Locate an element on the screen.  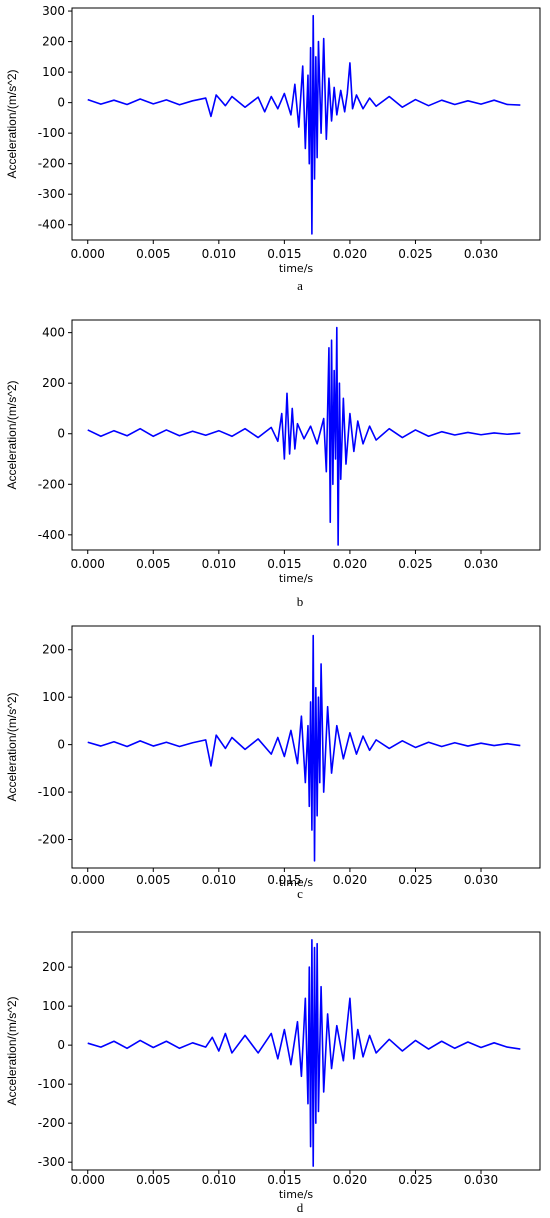
panel-caption: a is located at coordinates (300, 285).